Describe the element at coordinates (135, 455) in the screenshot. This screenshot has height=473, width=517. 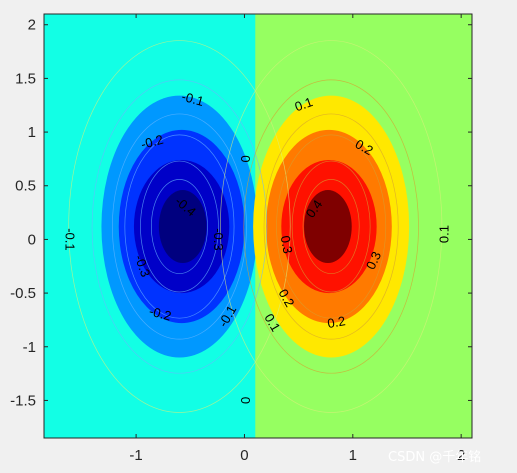
I see `x-tick-label: -1` at that location.